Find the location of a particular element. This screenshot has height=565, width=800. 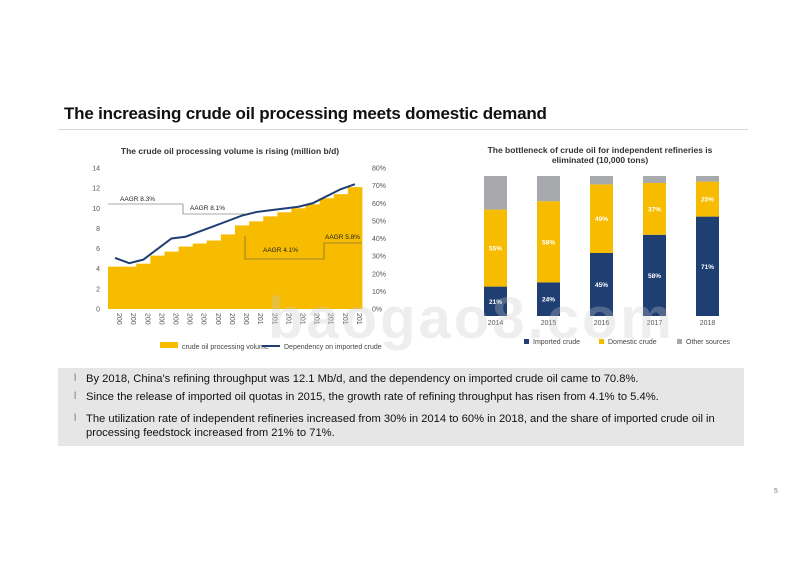

legend-label: crude oil processing volume is located at coordinates (225, 347).